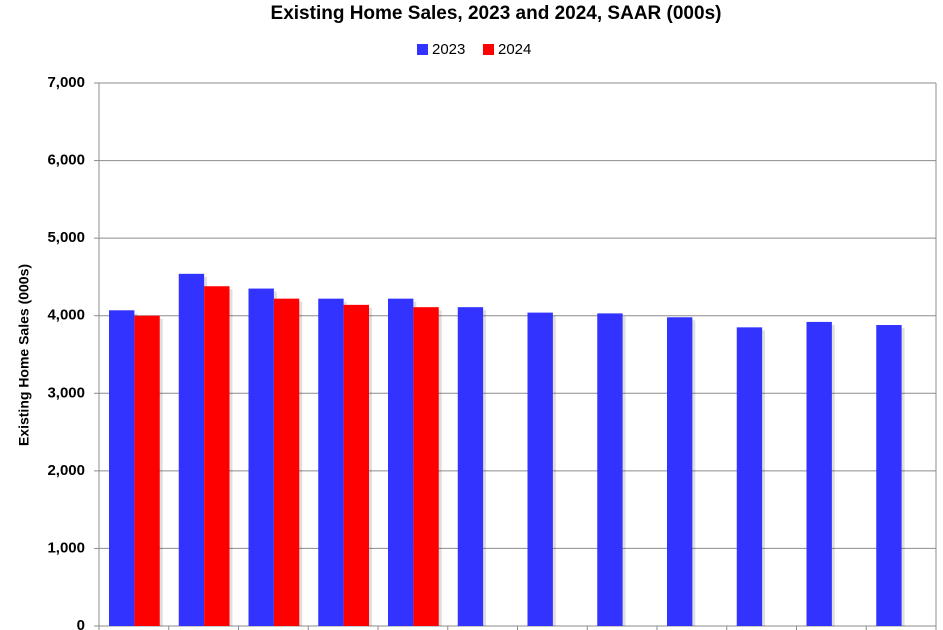 The image size is (943, 630). Describe the element at coordinates (24, 355) in the screenshot. I see `y-axis-title: Existing Home Sales (000s)` at that location.